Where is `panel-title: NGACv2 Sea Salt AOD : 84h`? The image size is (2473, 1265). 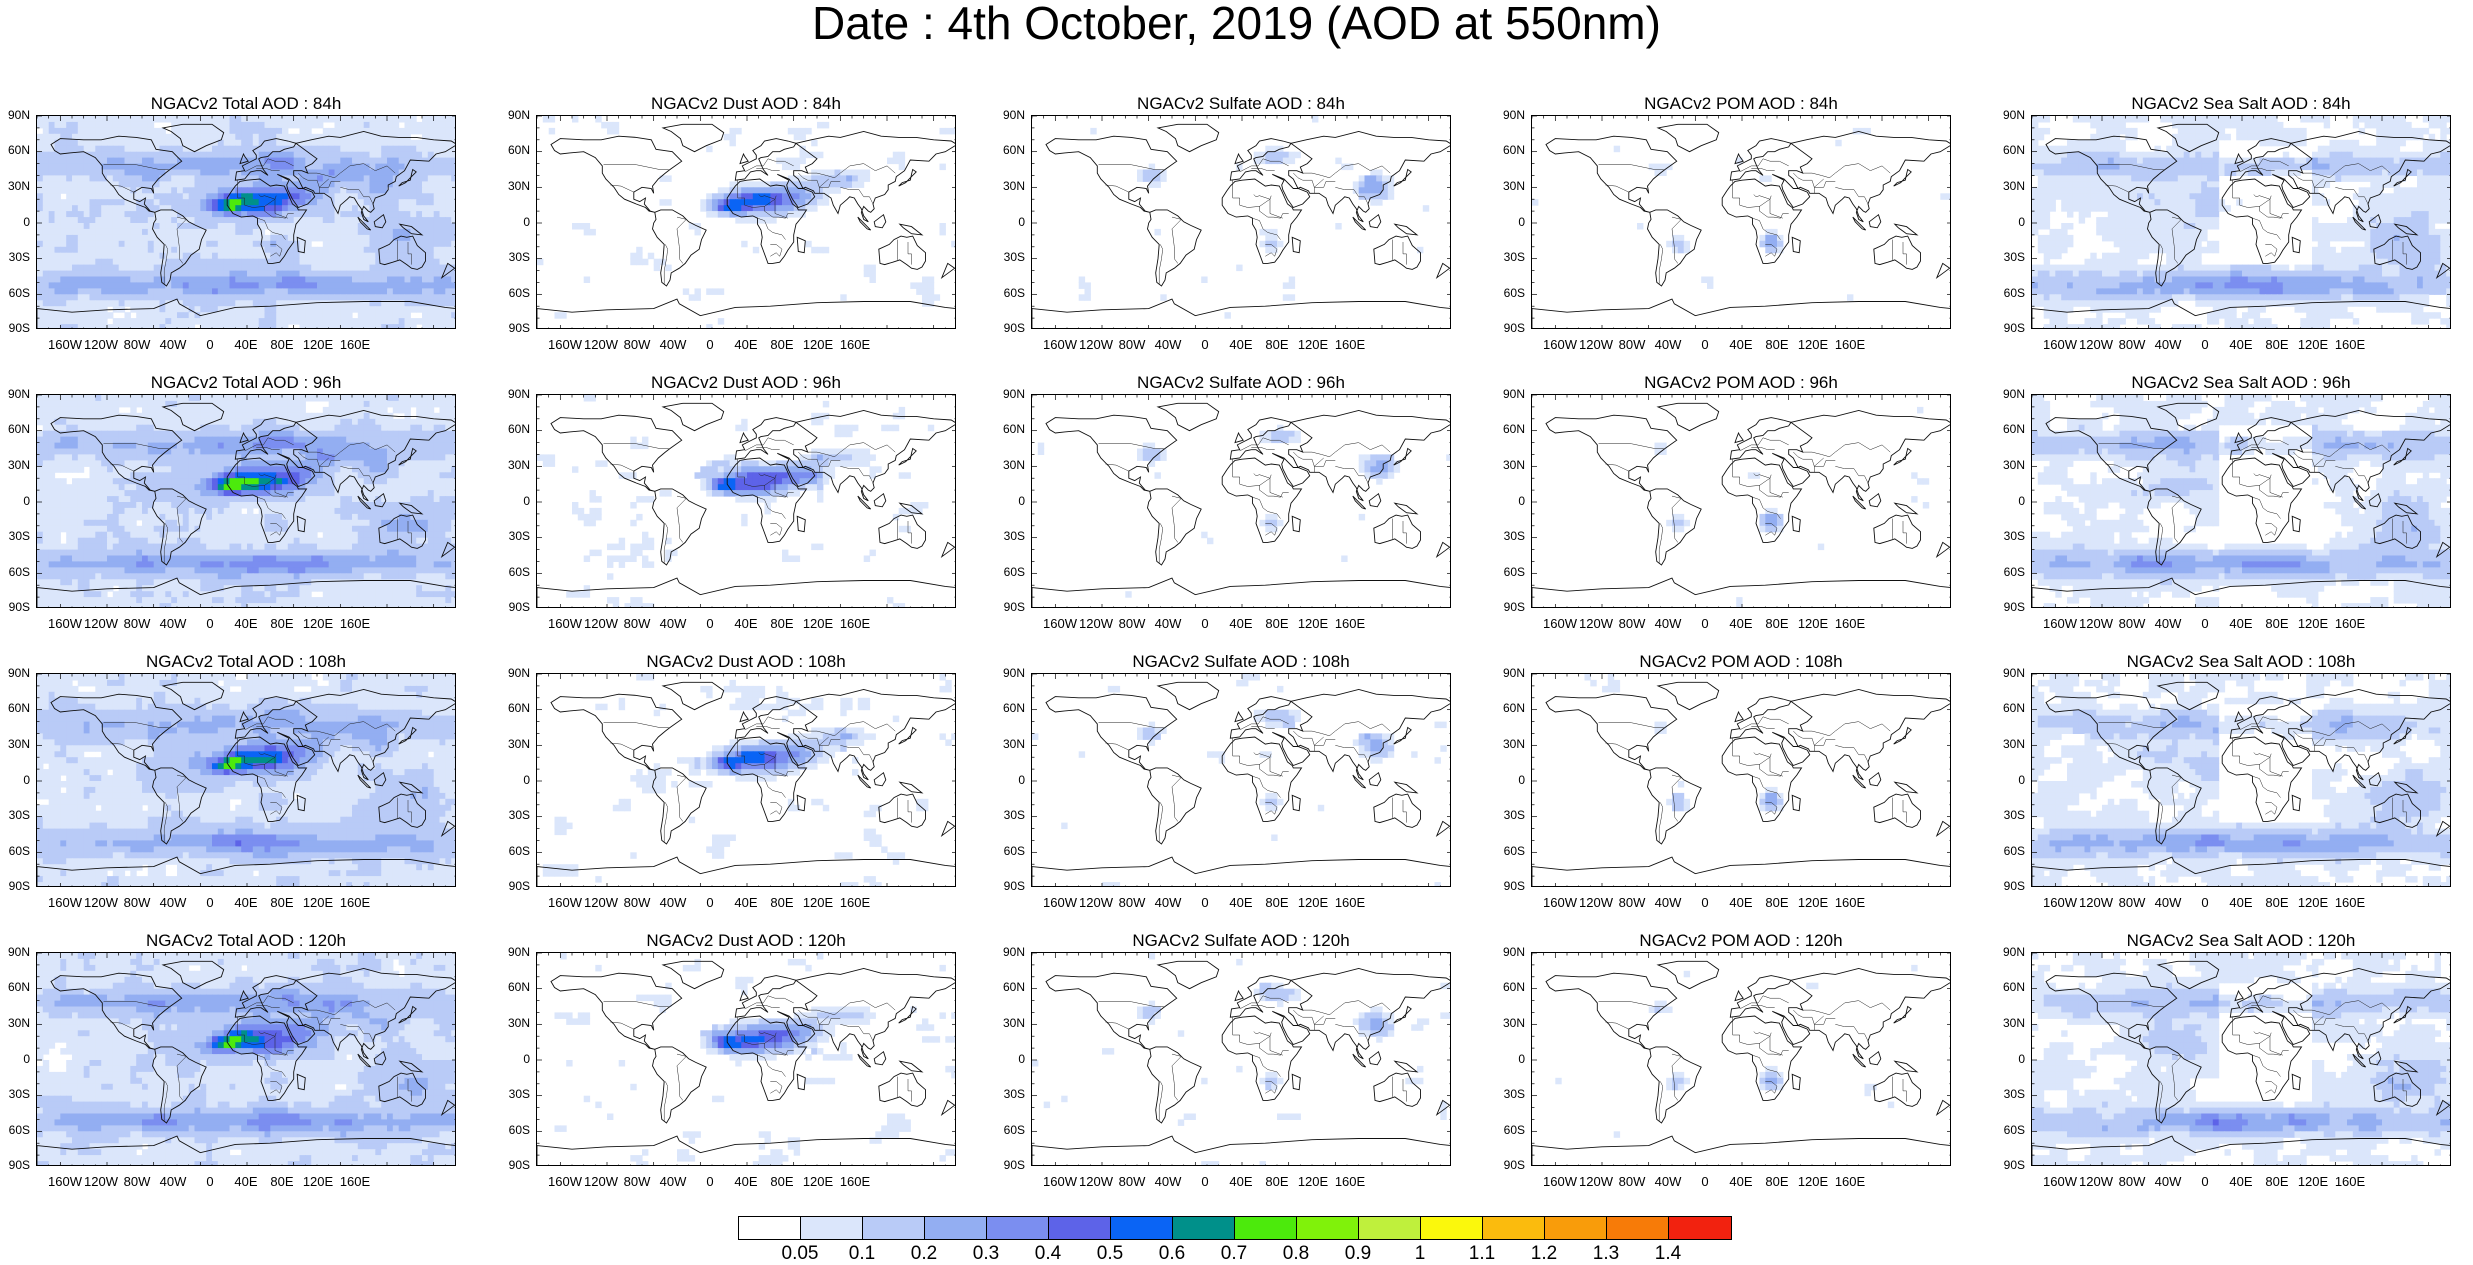
panel-title: NGACv2 Sea Salt AOD : 84h is located at coordinates (2241, 104).